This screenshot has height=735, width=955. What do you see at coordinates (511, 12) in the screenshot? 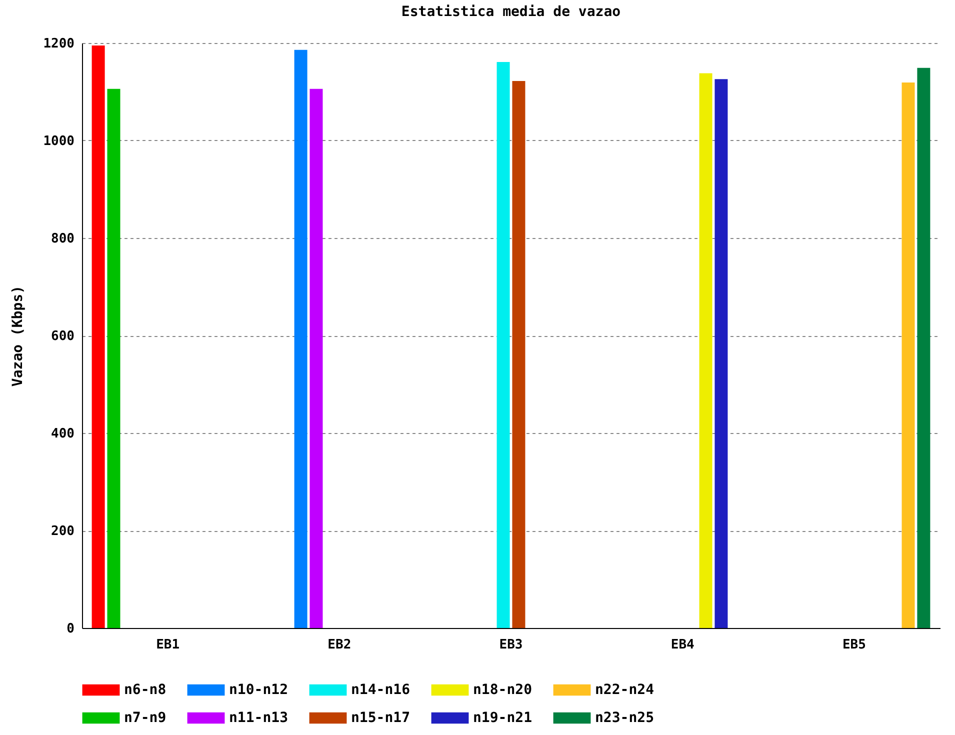
I see `chart-title: Estatistica media de vazao` at bounding box center [511, 12].